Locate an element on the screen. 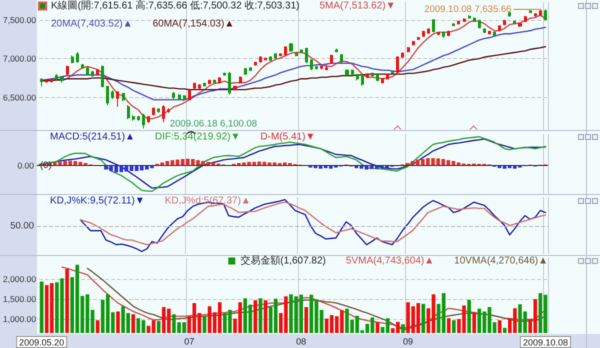  x-tick-label: 08 is located at coordinates (301, 341).